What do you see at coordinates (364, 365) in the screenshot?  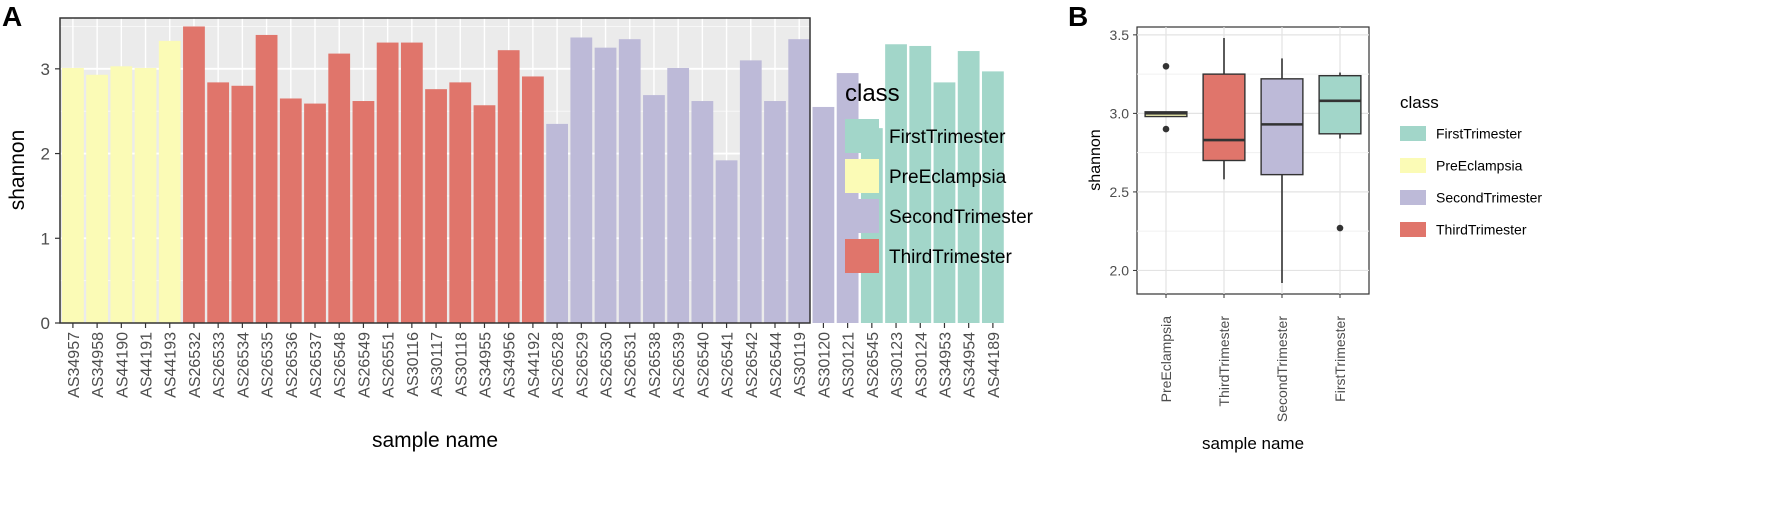 I see `panel-a-x-tick-label: AS26549` at bounding box center [364, 365].